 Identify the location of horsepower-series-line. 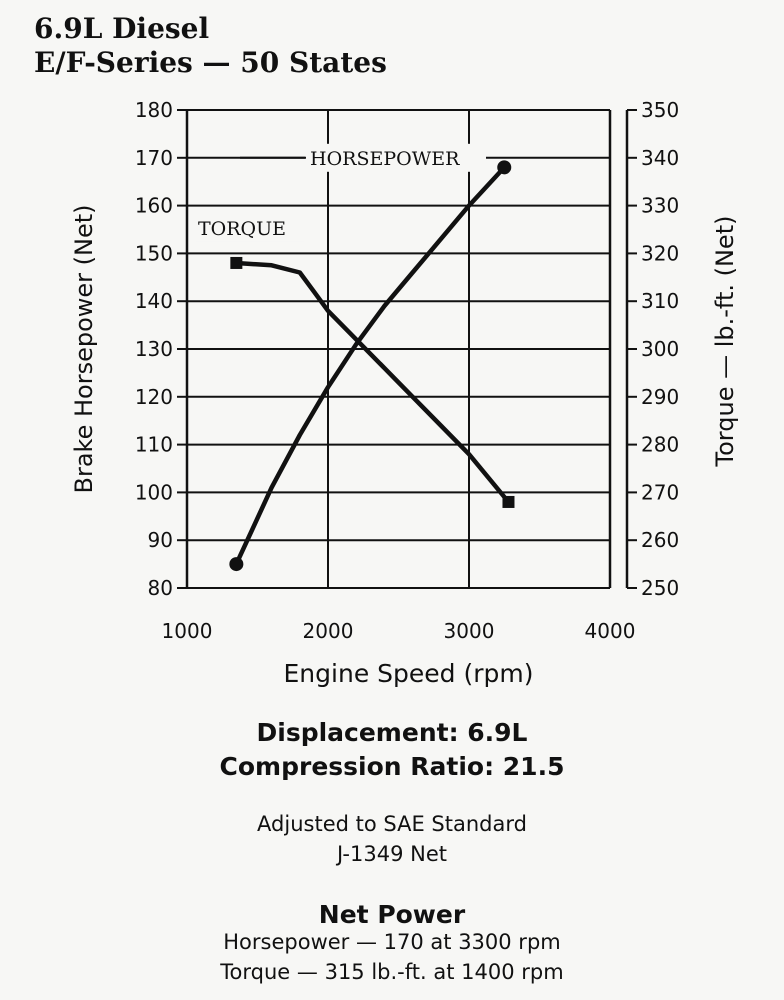
(370, 366).